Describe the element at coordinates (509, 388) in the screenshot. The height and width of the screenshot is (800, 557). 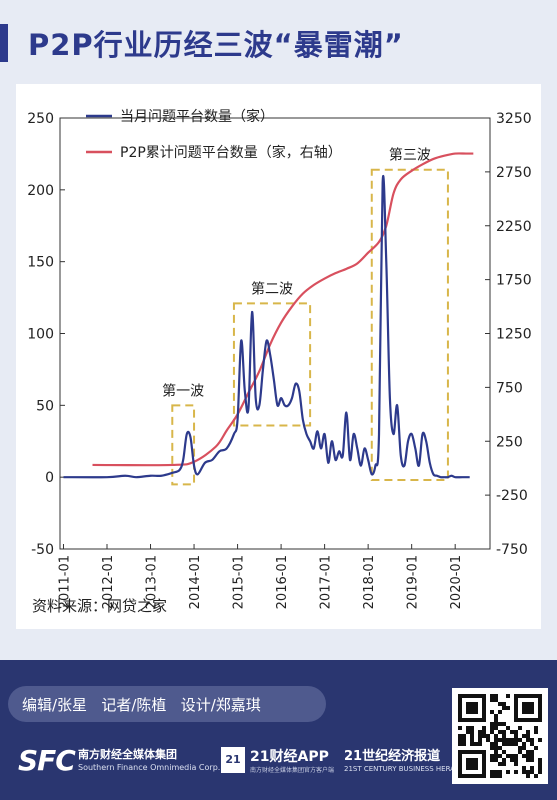
I see `right-tick-label: 750` at that location.